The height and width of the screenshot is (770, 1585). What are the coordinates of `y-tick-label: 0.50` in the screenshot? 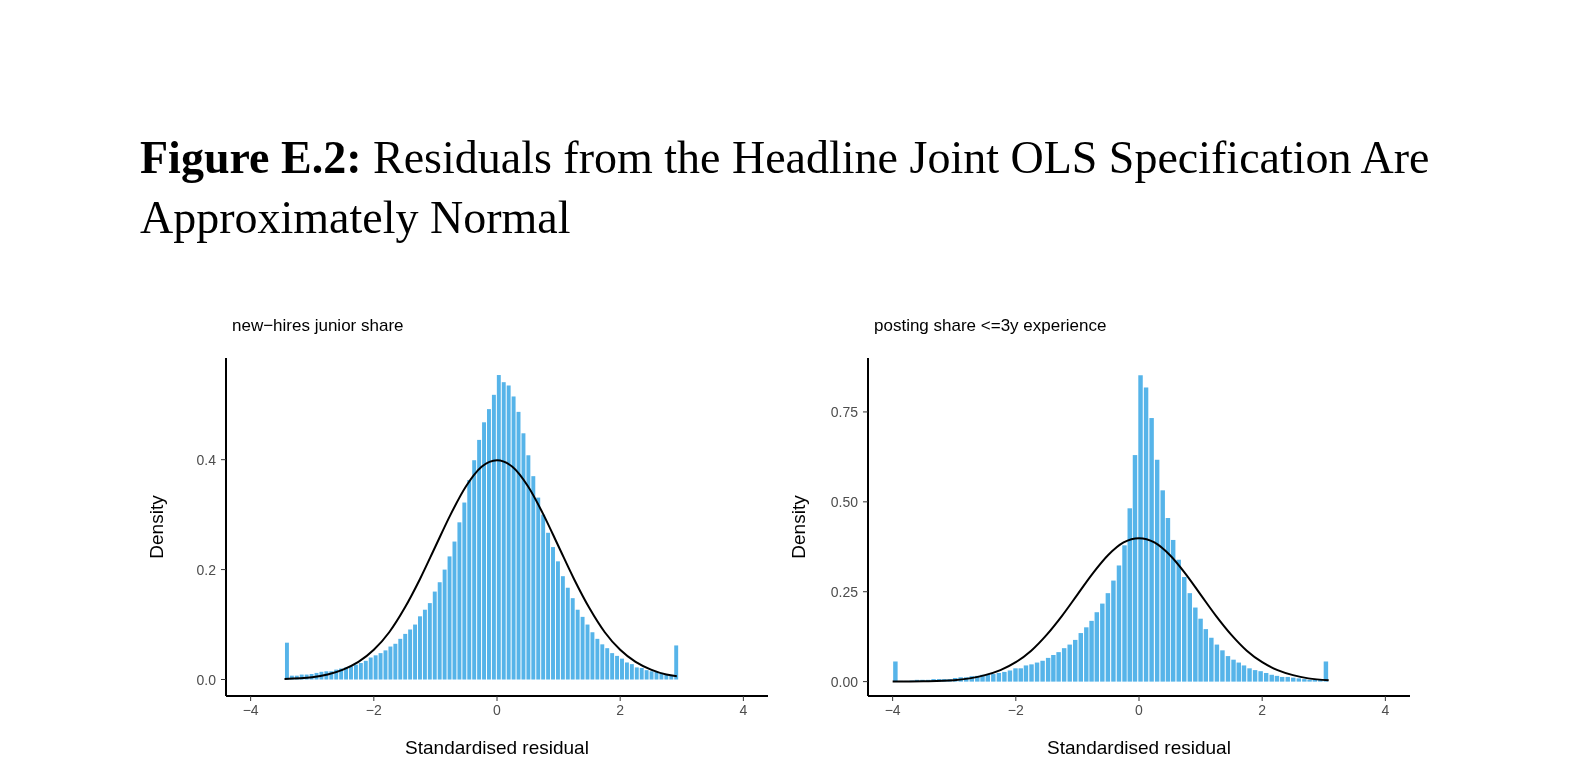 It's located at (844, 501).